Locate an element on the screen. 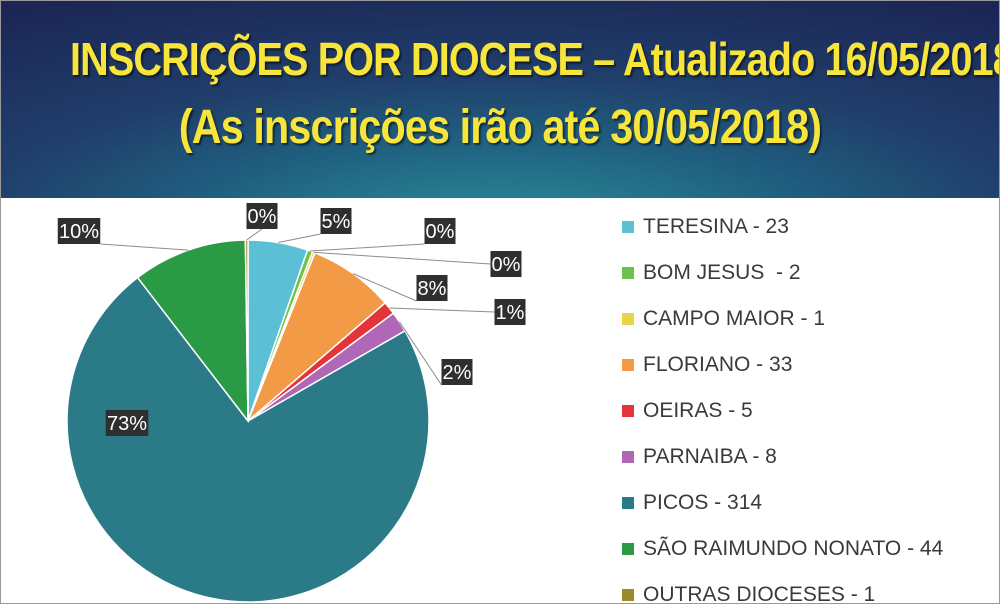 Image resolution: width=1000 pixels, height=604 pixels. data-label-campo-maior-1: 0% is located at coordinates (506, 265).